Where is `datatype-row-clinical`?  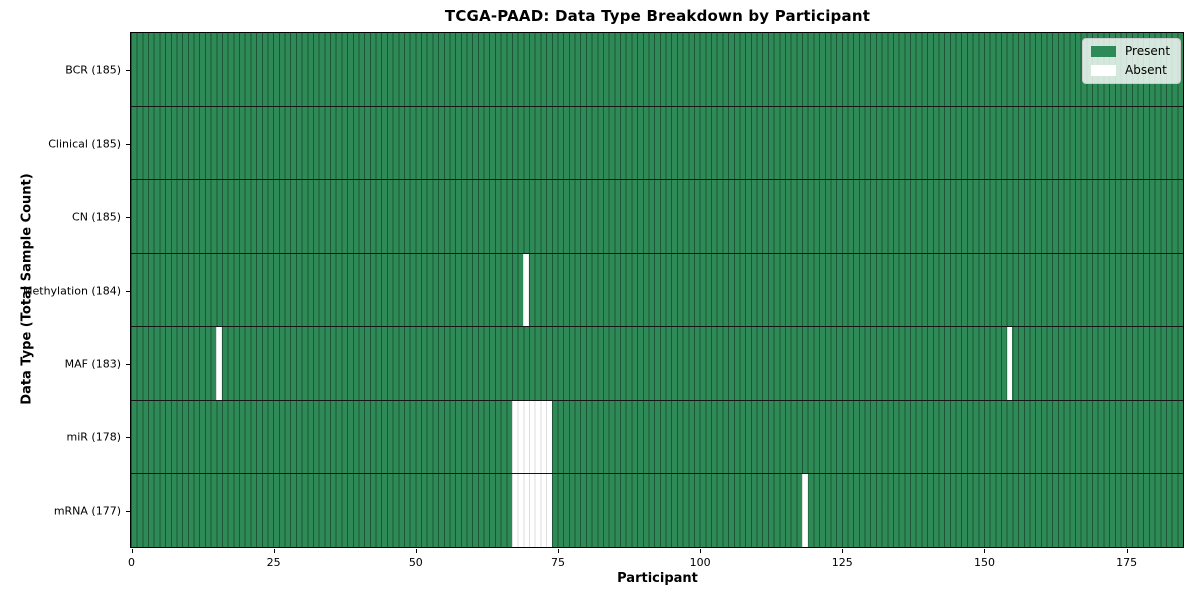 datatype-row-clinical is located at coordinates (657, 143).